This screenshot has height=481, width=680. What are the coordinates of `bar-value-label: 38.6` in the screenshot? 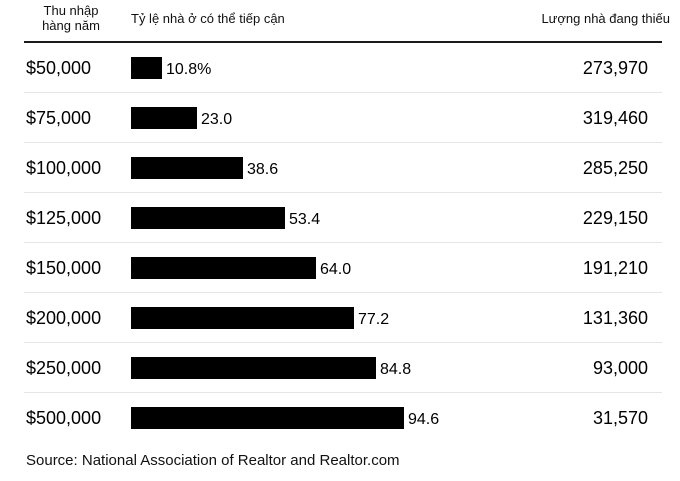 It's located at (263, 169).